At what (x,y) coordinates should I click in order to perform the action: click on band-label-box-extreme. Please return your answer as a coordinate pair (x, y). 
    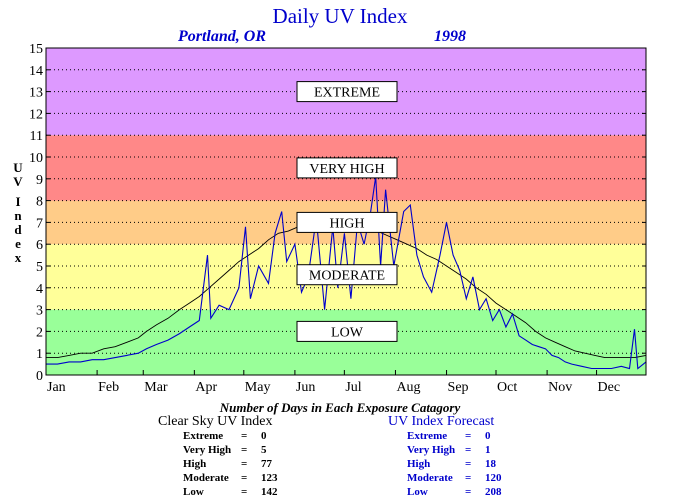
    Looking at the image, I should click on (347, 92).